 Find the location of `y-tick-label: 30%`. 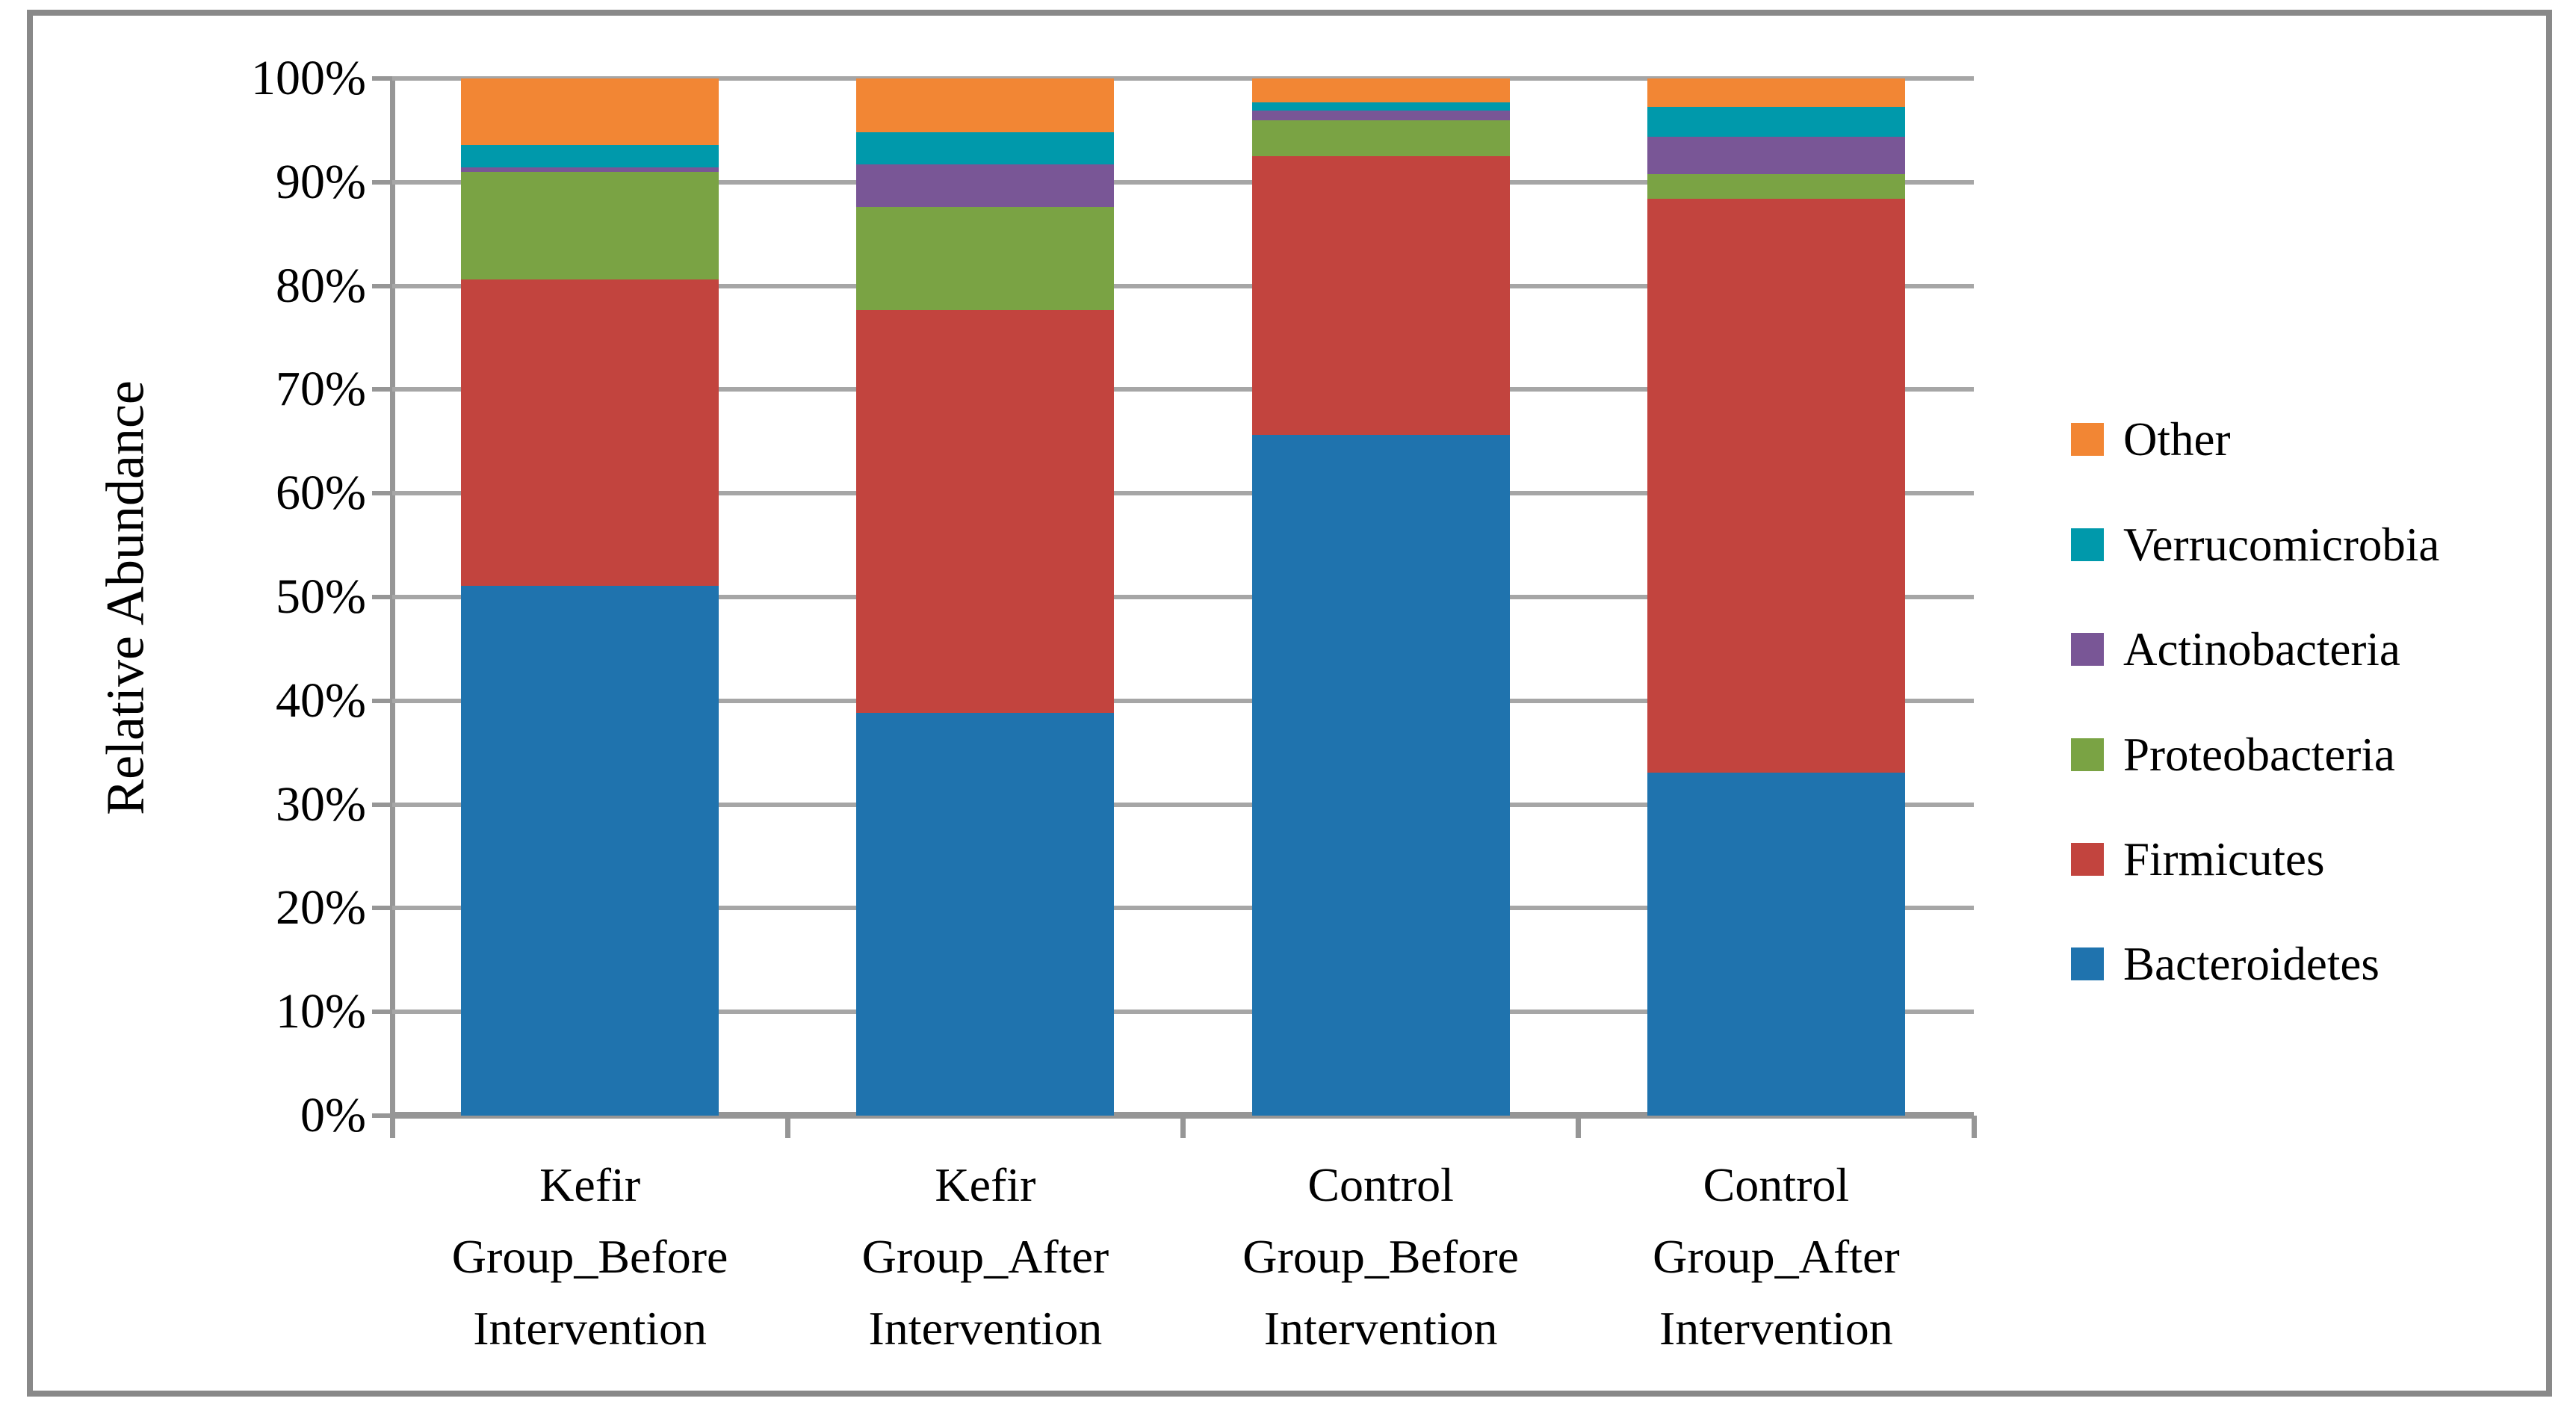

y-tick-label: 30% is located at coordinates (321, 804).